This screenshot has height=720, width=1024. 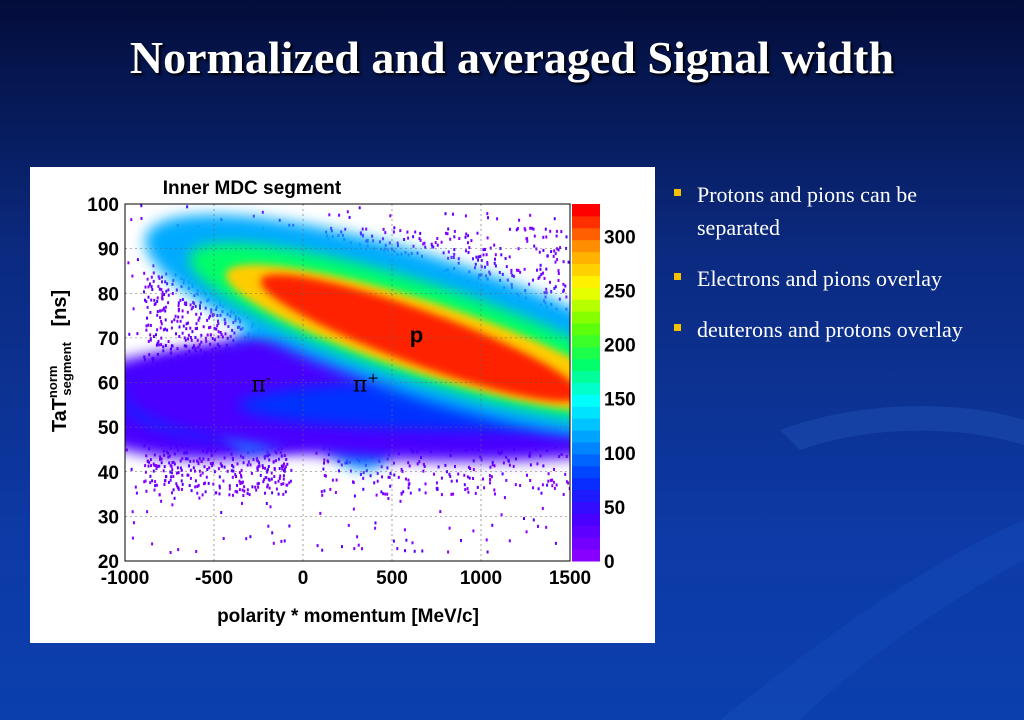 I want to click on colorbar-tick-label: 200, so click(x=620, y=346).